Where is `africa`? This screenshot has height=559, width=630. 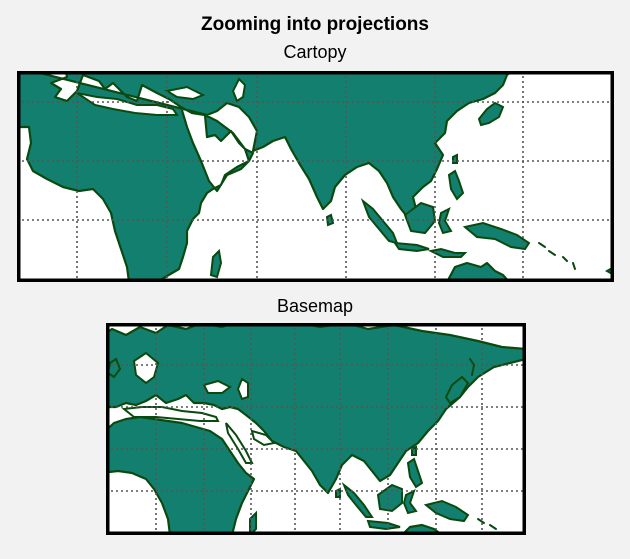
africa is located at coordinates (181, 475).